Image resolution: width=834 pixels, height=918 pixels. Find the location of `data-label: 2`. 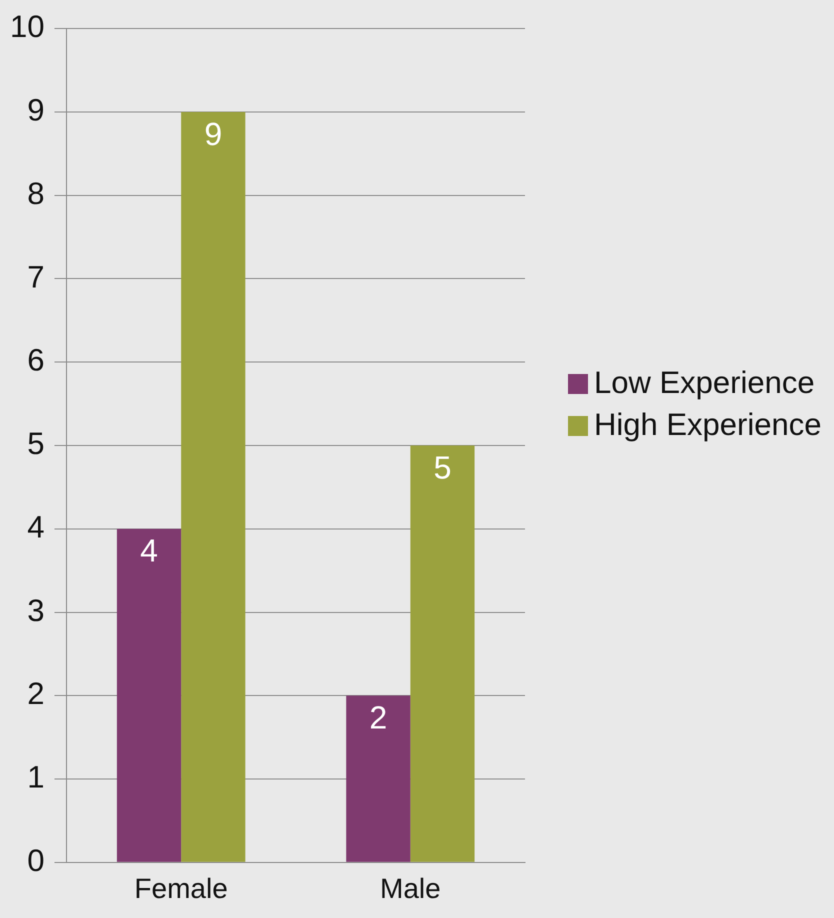

data-label: 2 is located at coordinates (378, 717).